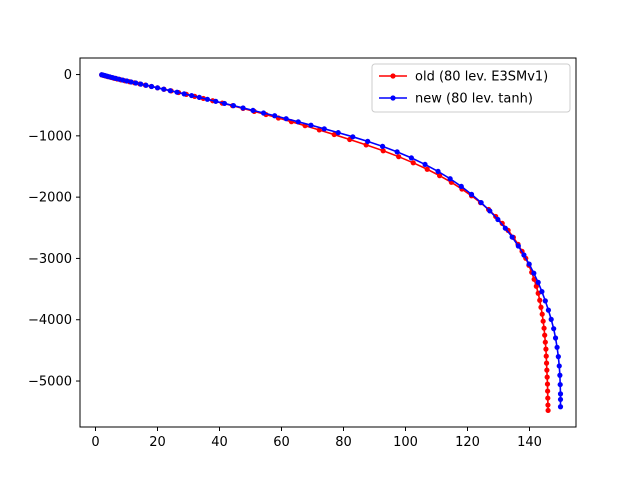  What do you see at coordinates (281, 442) in the screenshot?
I see `x-tick-label: 60` at bounding box center [281, 442].